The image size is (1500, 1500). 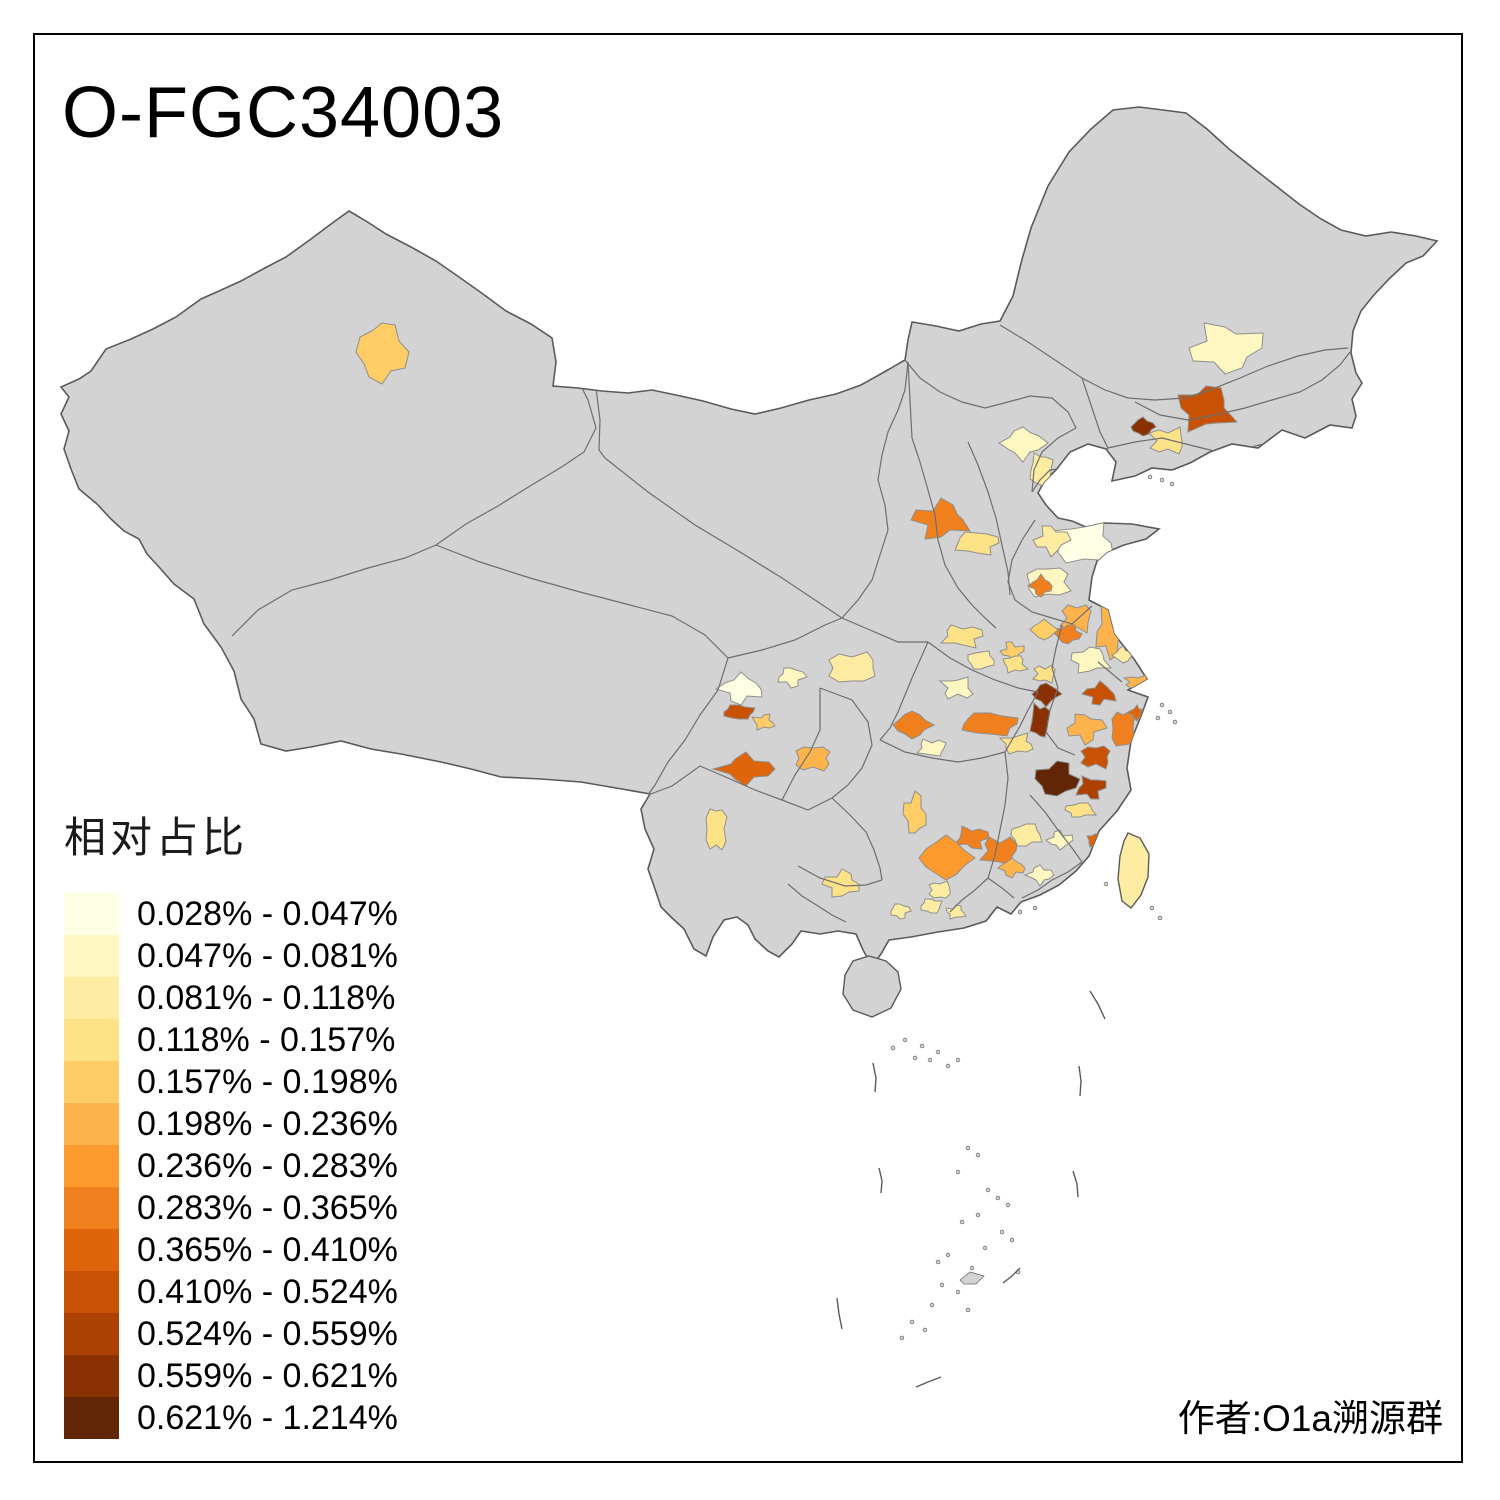 I want to click on legend-label: 0.157% - 0.198%, so click(x=267, y=1081).